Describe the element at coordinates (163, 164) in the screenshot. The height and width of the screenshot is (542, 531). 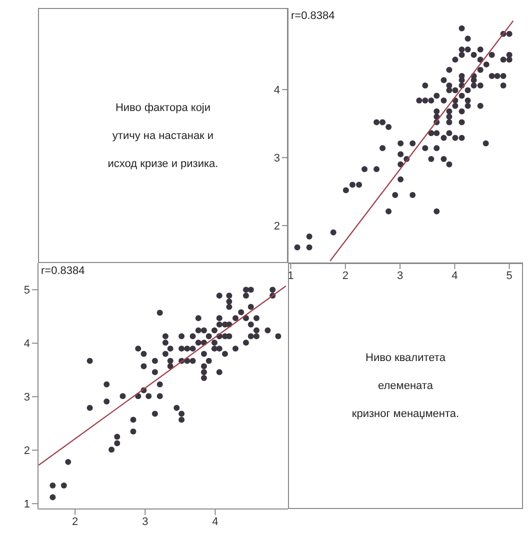
I see `text: исход кризе и ризика.` at that location.